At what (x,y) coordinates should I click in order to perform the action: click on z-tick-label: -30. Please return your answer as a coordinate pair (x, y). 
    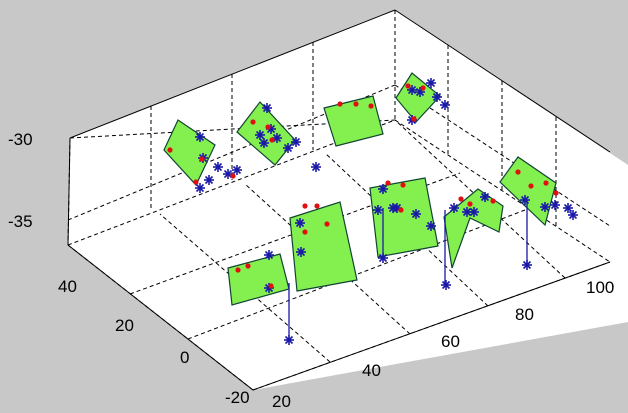
    Looking at the image, I should click on (20, 139).